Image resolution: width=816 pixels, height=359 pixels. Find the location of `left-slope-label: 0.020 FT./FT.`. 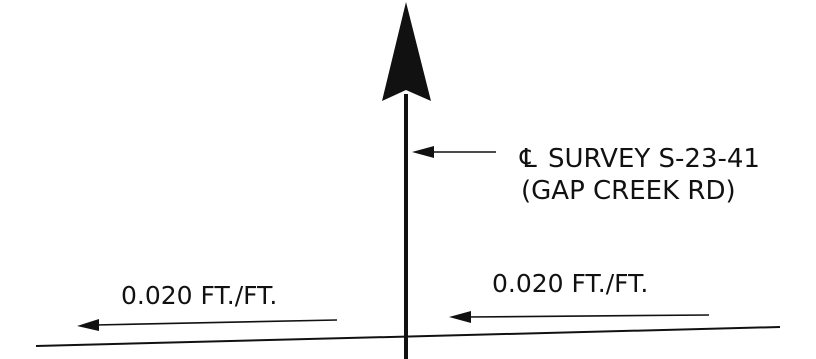

left-slope-label: 0.020 FT./FT. is located at coordinates (199, 295).